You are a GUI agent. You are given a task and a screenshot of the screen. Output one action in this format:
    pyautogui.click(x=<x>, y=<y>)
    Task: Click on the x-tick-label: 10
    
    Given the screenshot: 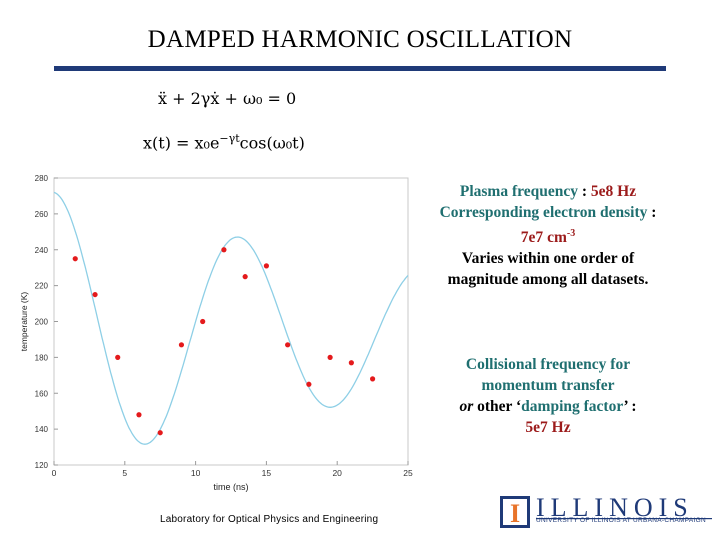 What is the action you would take?
    pyautogui.click(x=196, y=473)
    